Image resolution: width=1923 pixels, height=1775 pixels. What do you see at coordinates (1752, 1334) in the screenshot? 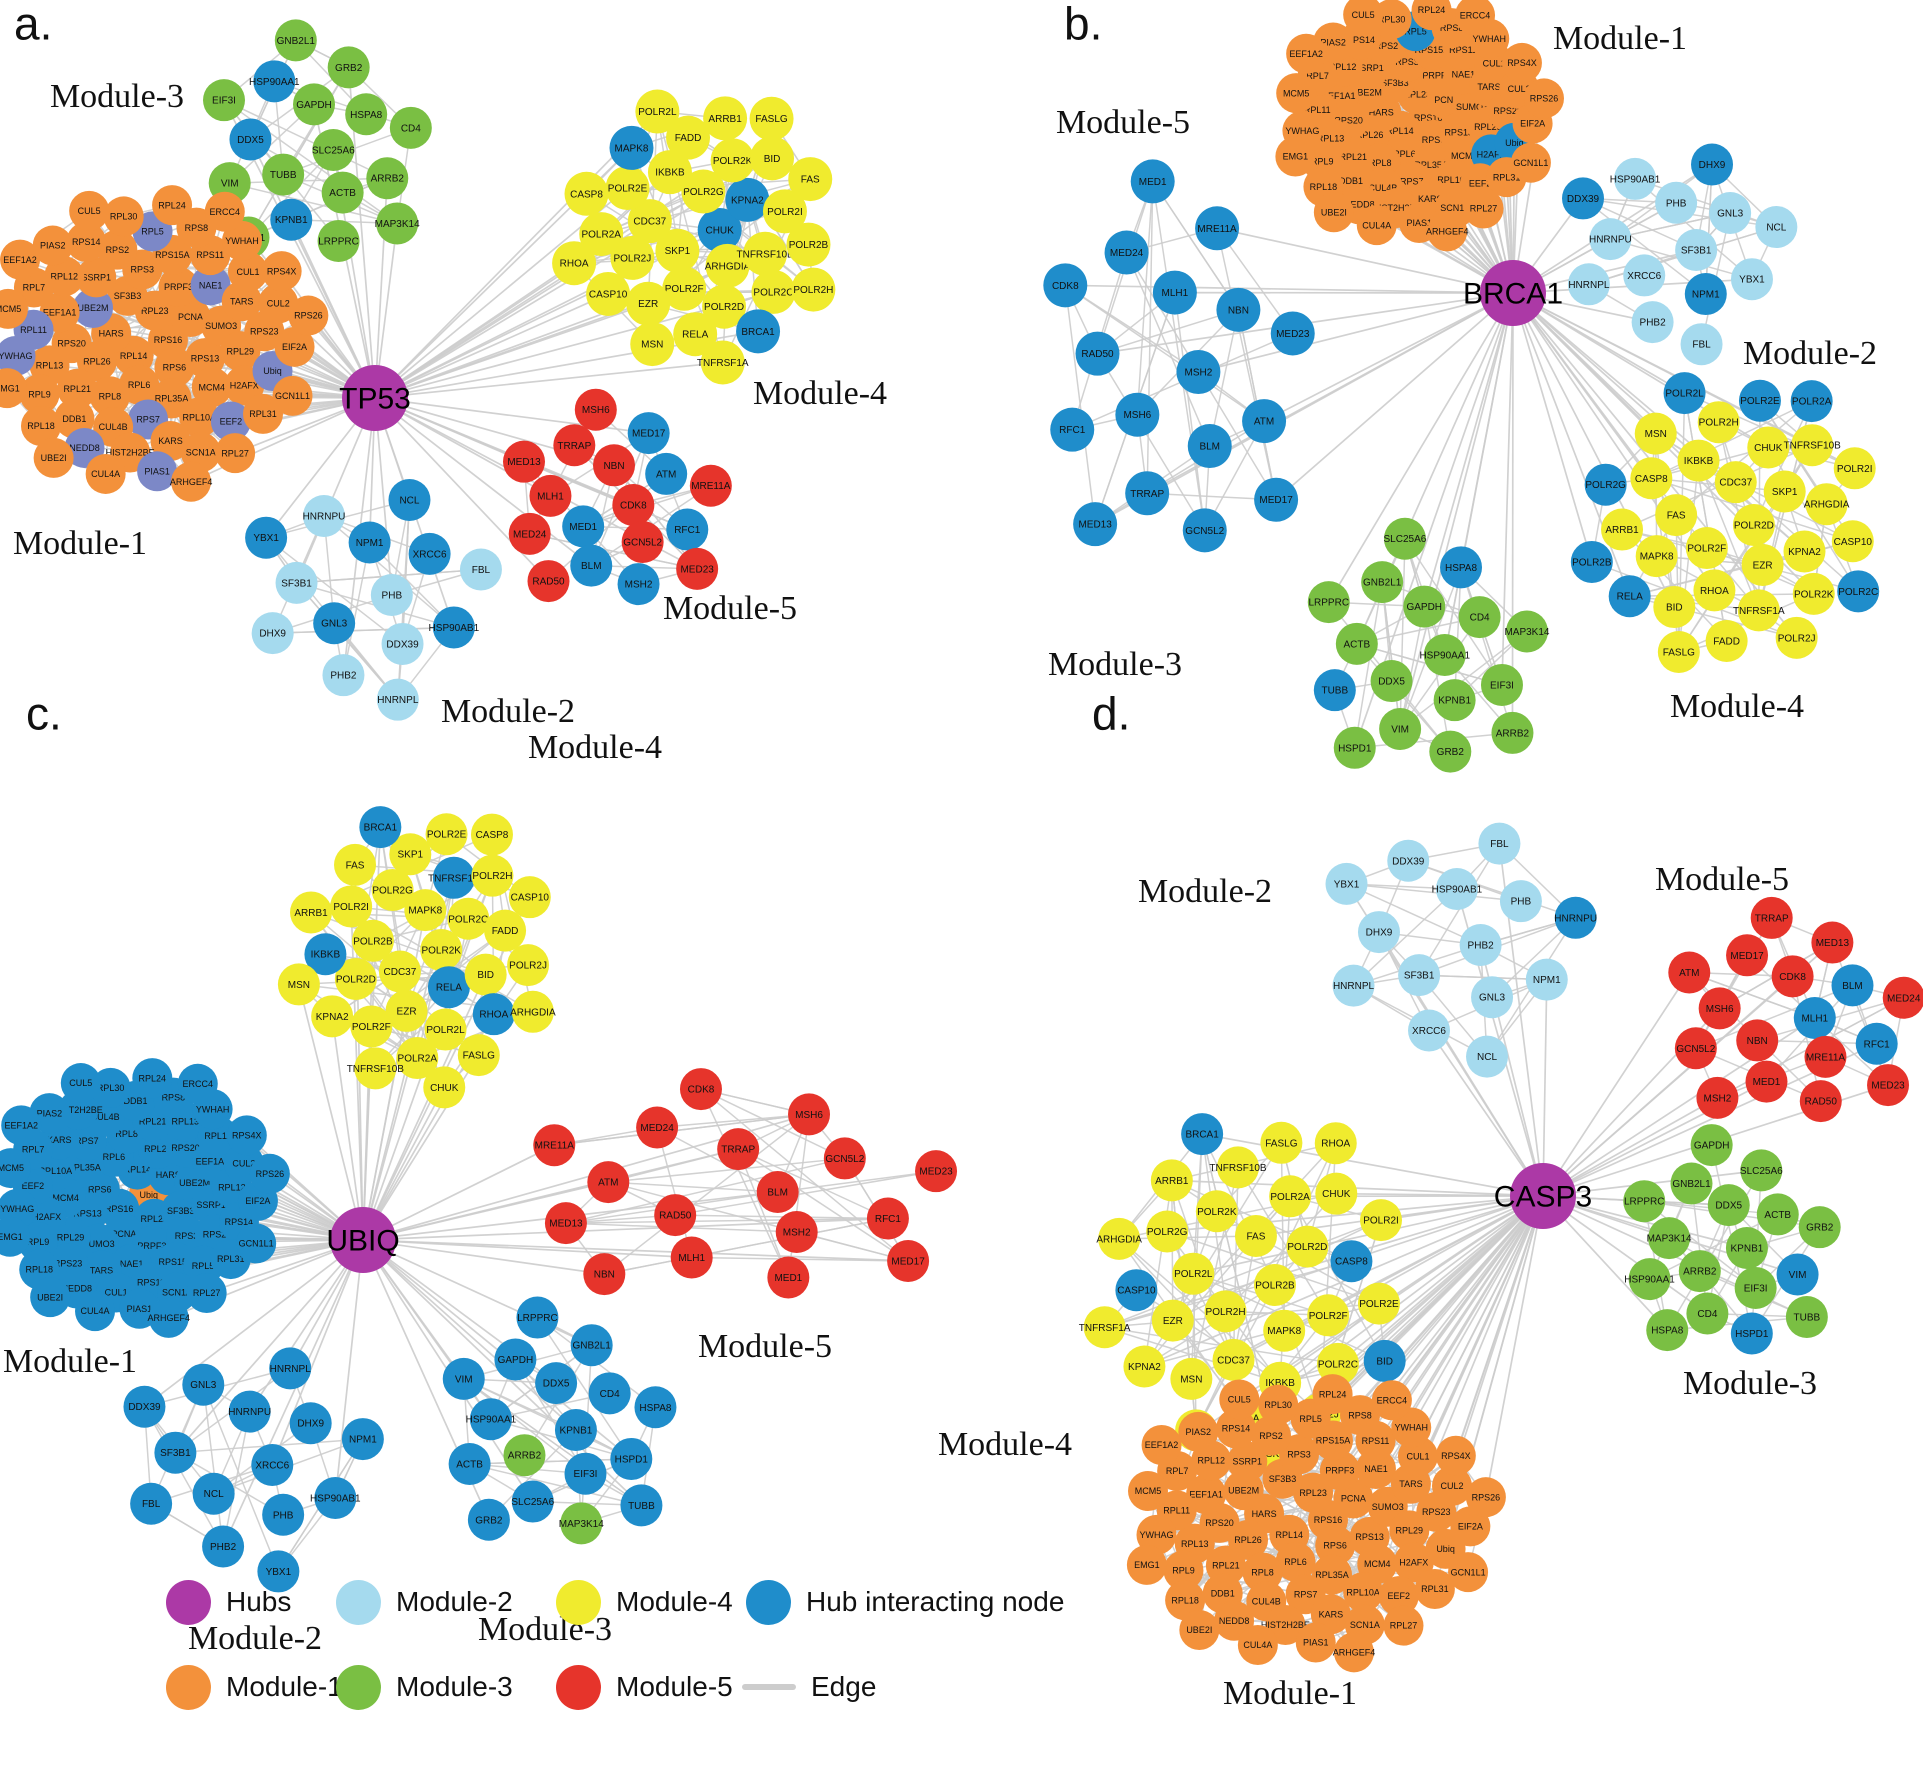
I see `node-label: HSPD1` at bounding box center [1752, 1334].